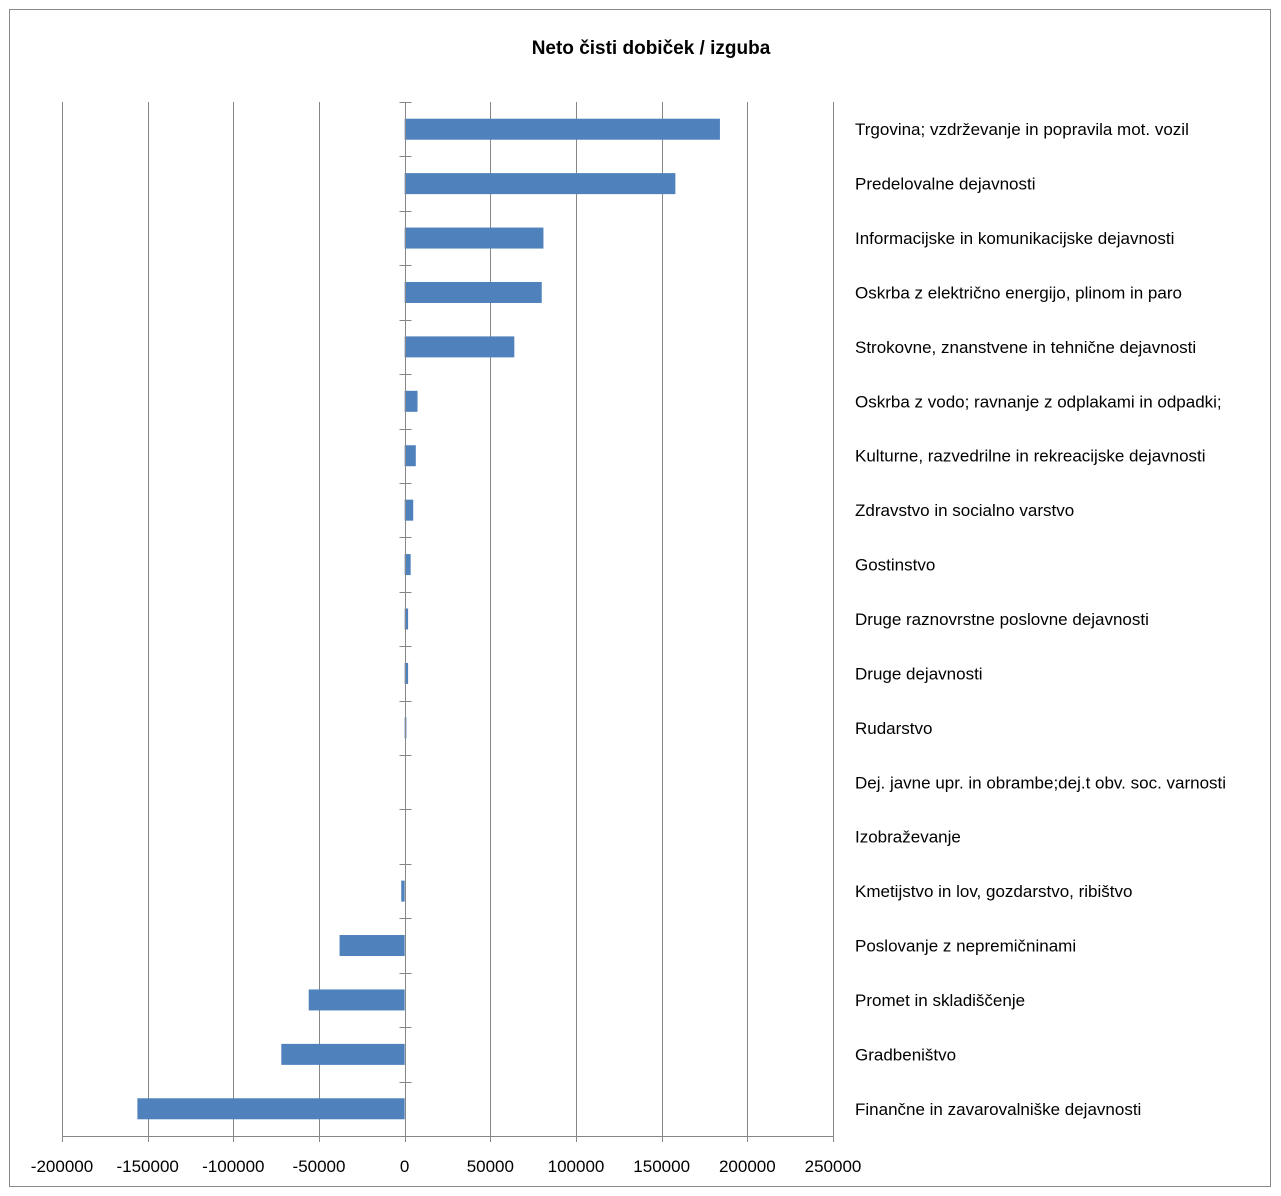 The image size is (1281, 1196). Describe the element at coordinates (62, 1166) in the screenshot. I see `x-tick-label-0: -200000` at that location.